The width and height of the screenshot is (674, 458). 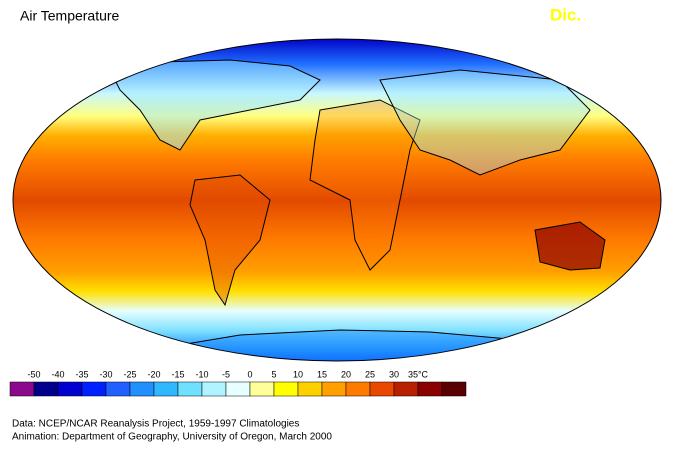 What do you see at coordinates (105, 374) in the screenshot?
I see `legend-tick-label: -30` at bounding box center [105, 374].